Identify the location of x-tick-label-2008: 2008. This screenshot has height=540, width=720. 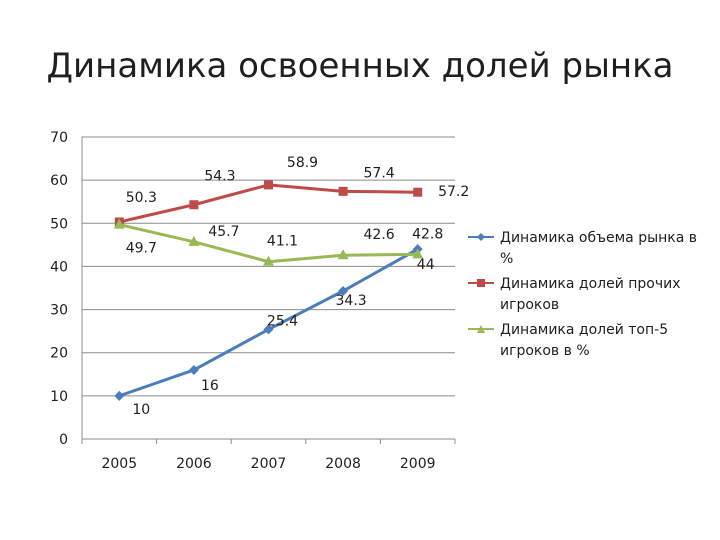
(343, 464).